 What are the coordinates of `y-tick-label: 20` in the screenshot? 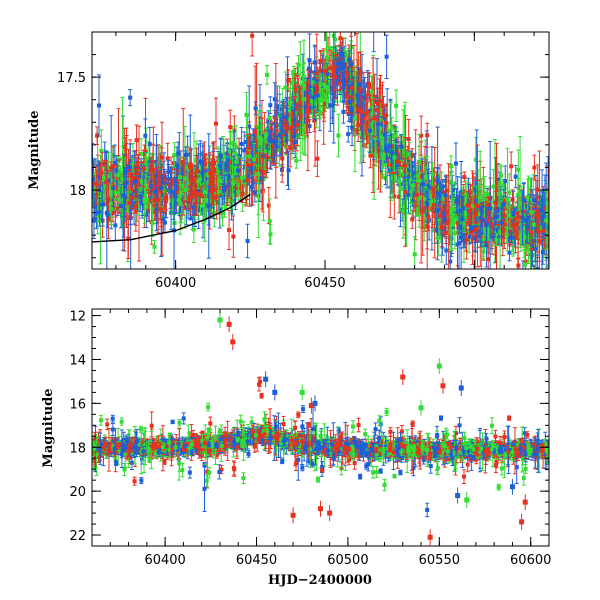 It's located at (77, 492).